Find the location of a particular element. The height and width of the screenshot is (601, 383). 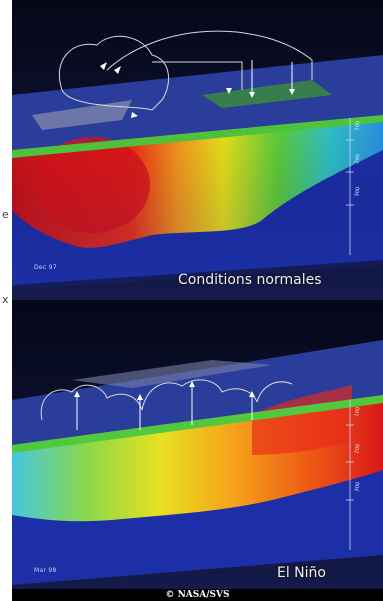

page-edge-letter-bottom: x is located at coordinates (5, 299).